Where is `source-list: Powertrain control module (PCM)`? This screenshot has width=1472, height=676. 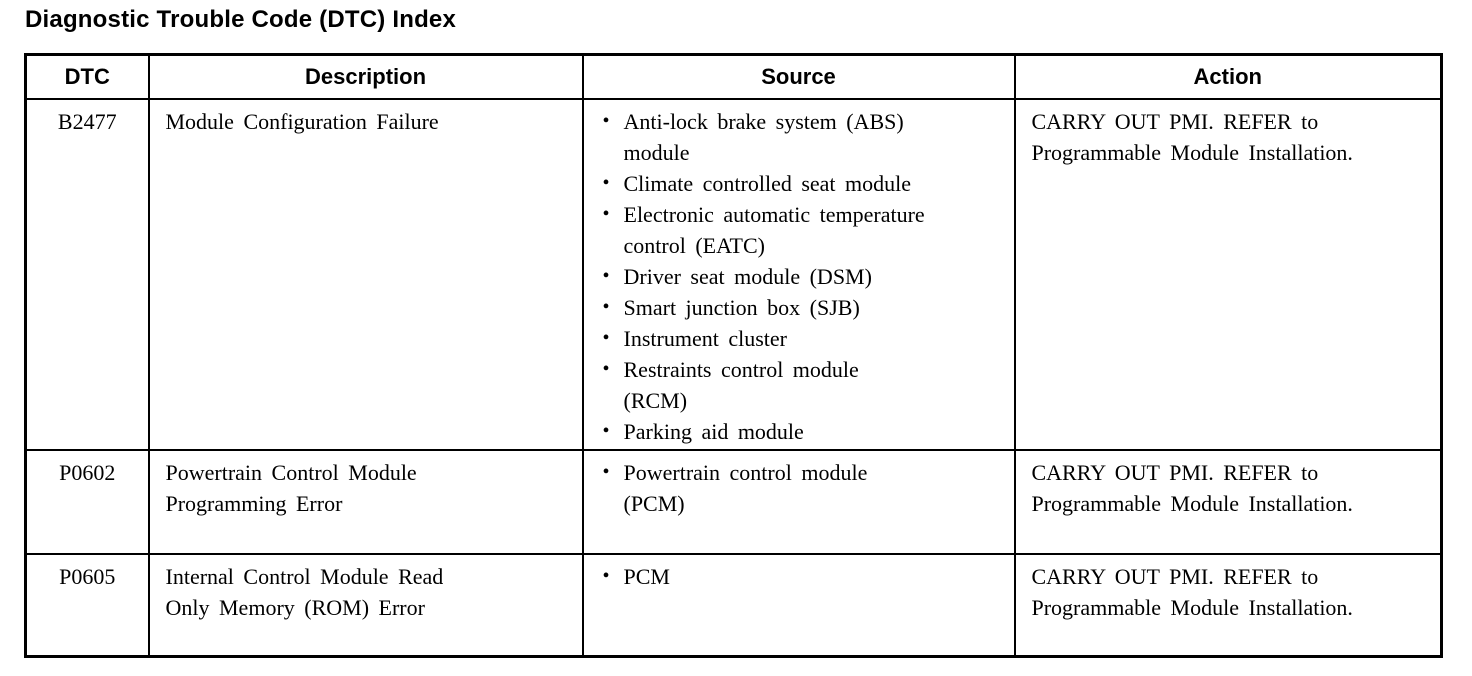
source-list: Powertrain control module (PCM) is located at coordinates (802, 488).